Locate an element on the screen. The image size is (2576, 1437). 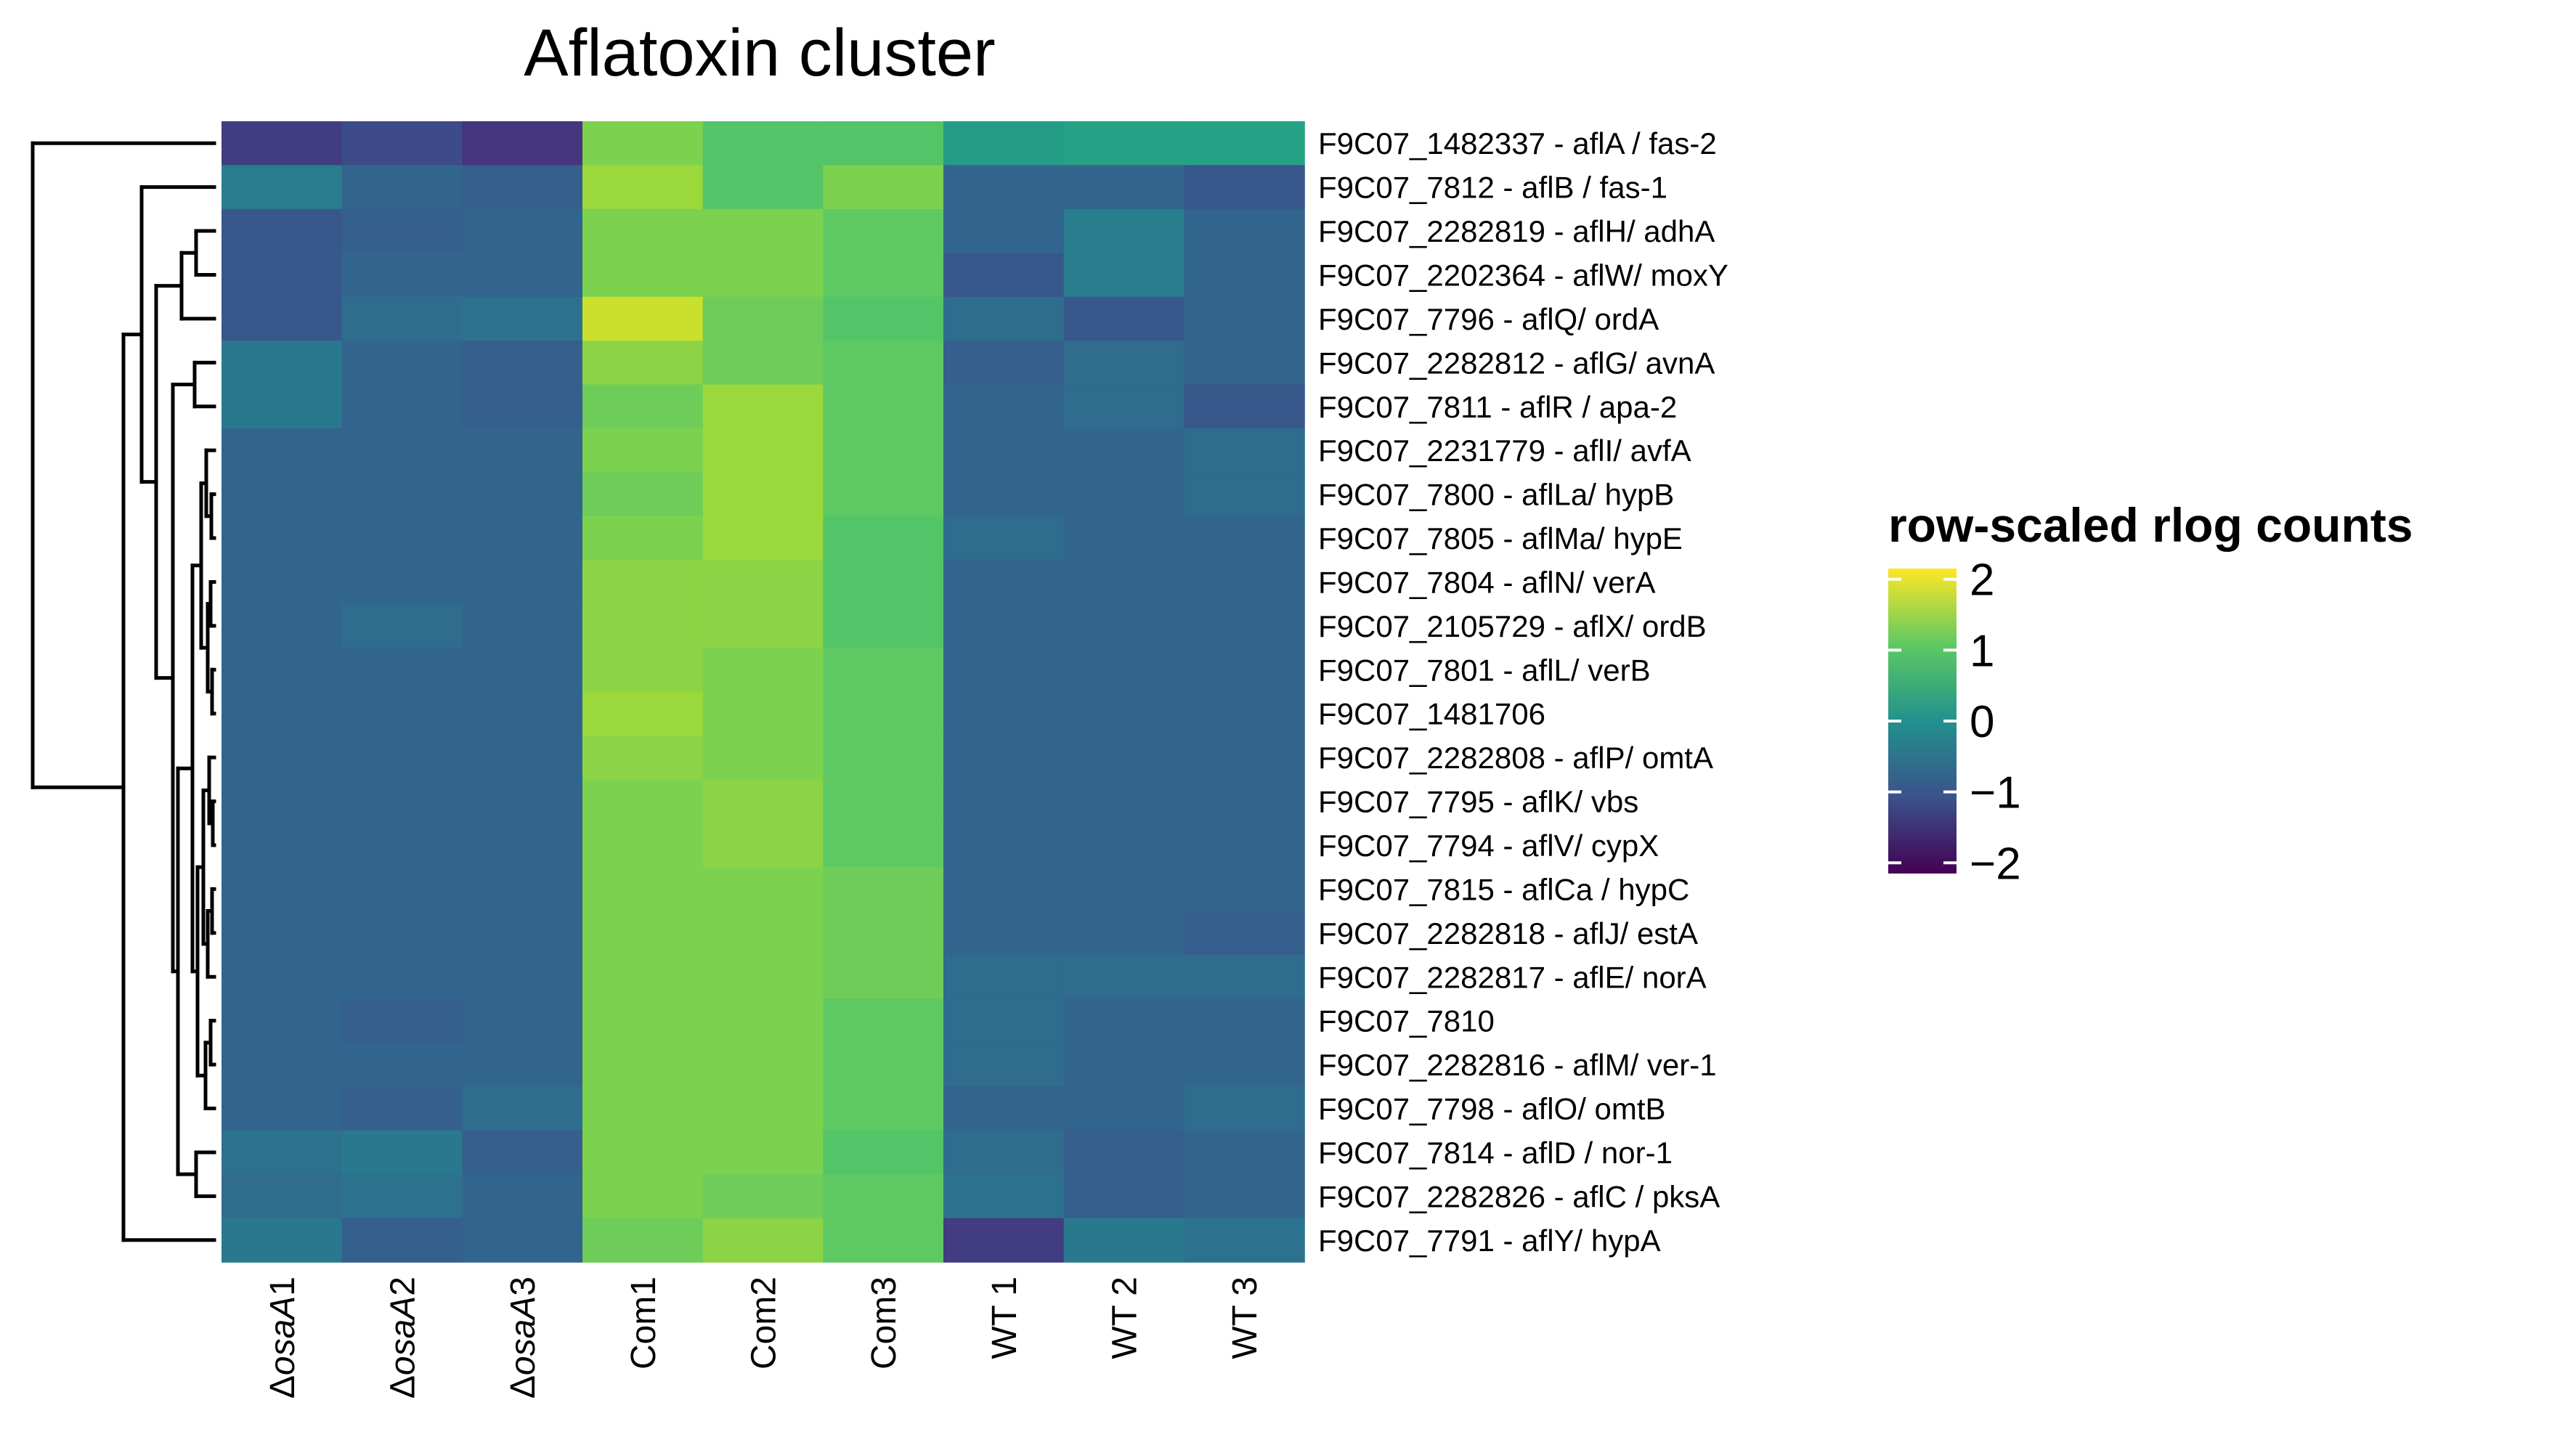
column-label: WT 2 is located at coordinates (1125, 1318).